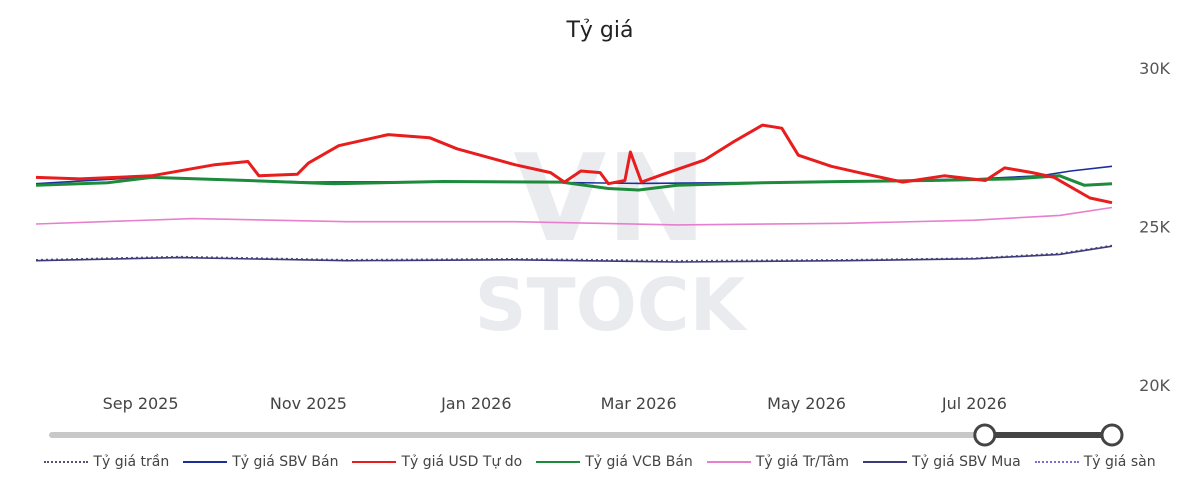 This screenshot has width=1200, height=485. I want to click on legend-item-6: Tỷ giá sàn, so click(1095, 462).